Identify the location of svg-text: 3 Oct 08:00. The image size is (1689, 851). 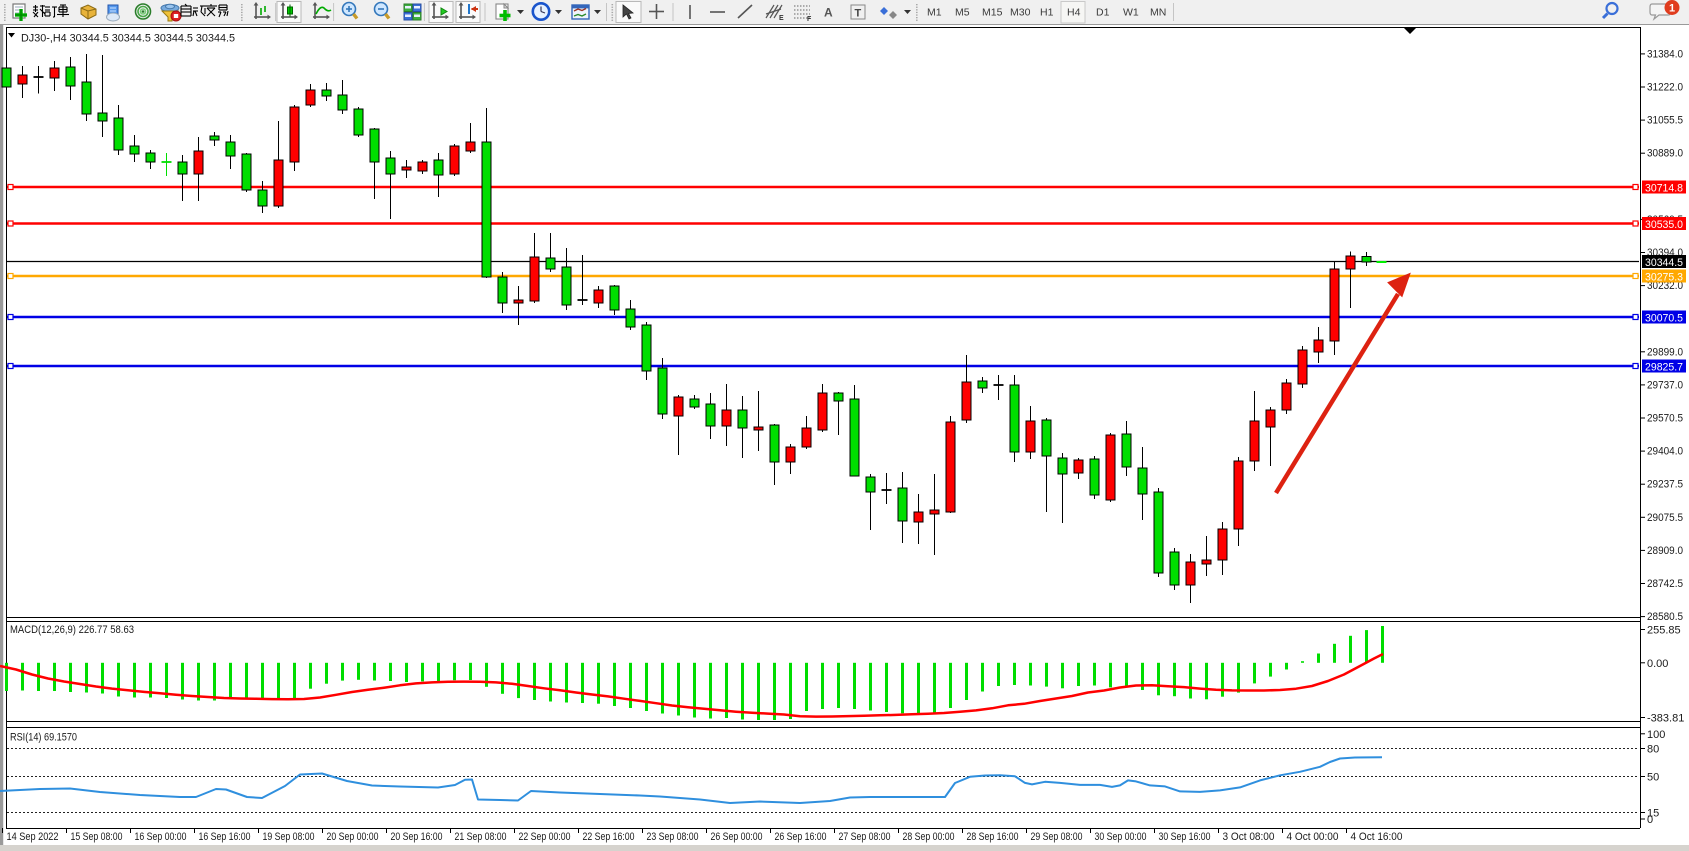
(1249, 837).